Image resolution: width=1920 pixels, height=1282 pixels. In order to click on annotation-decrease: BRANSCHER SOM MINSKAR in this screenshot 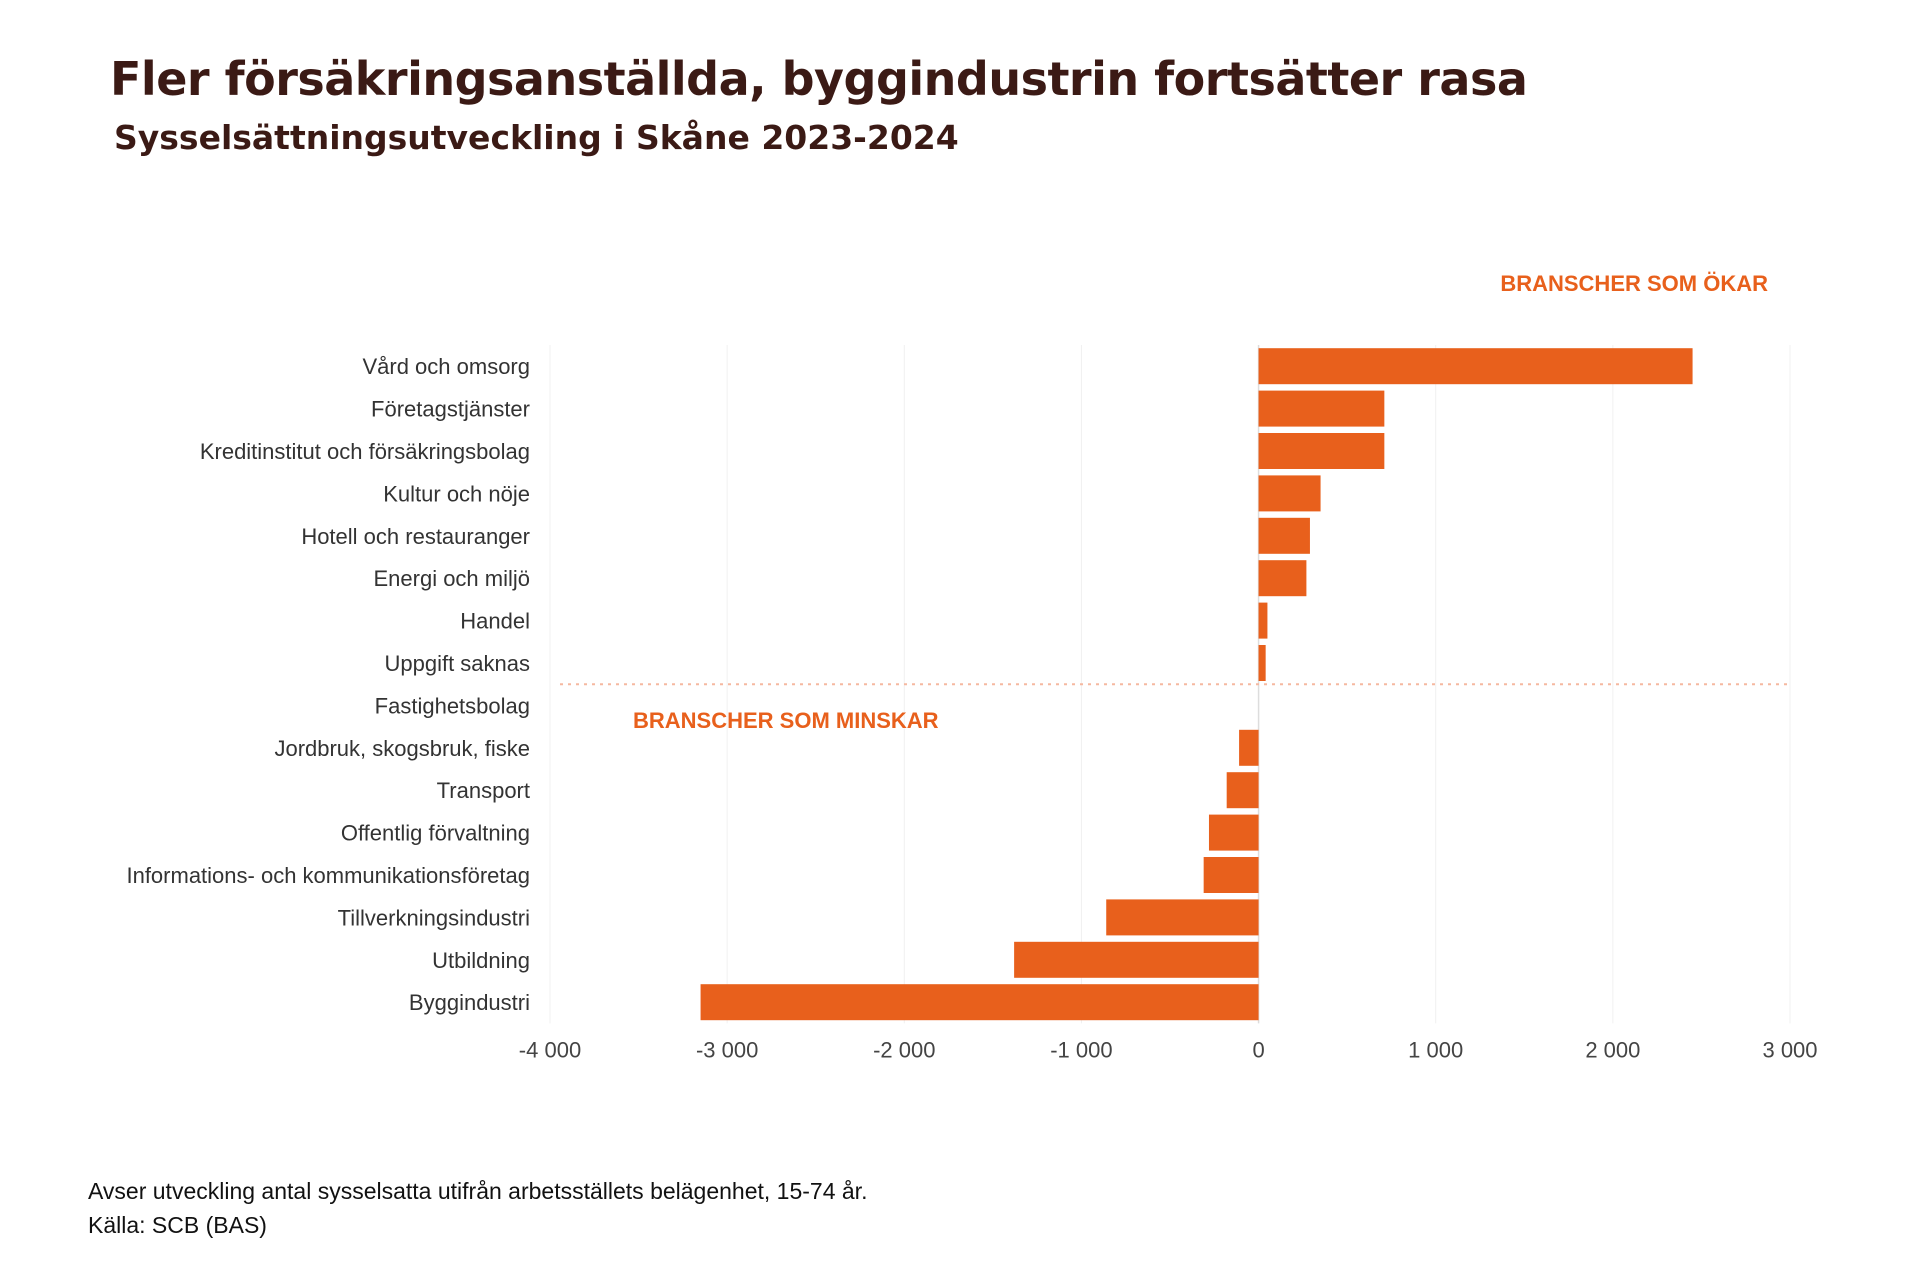, I will do `click(786, 720)`.